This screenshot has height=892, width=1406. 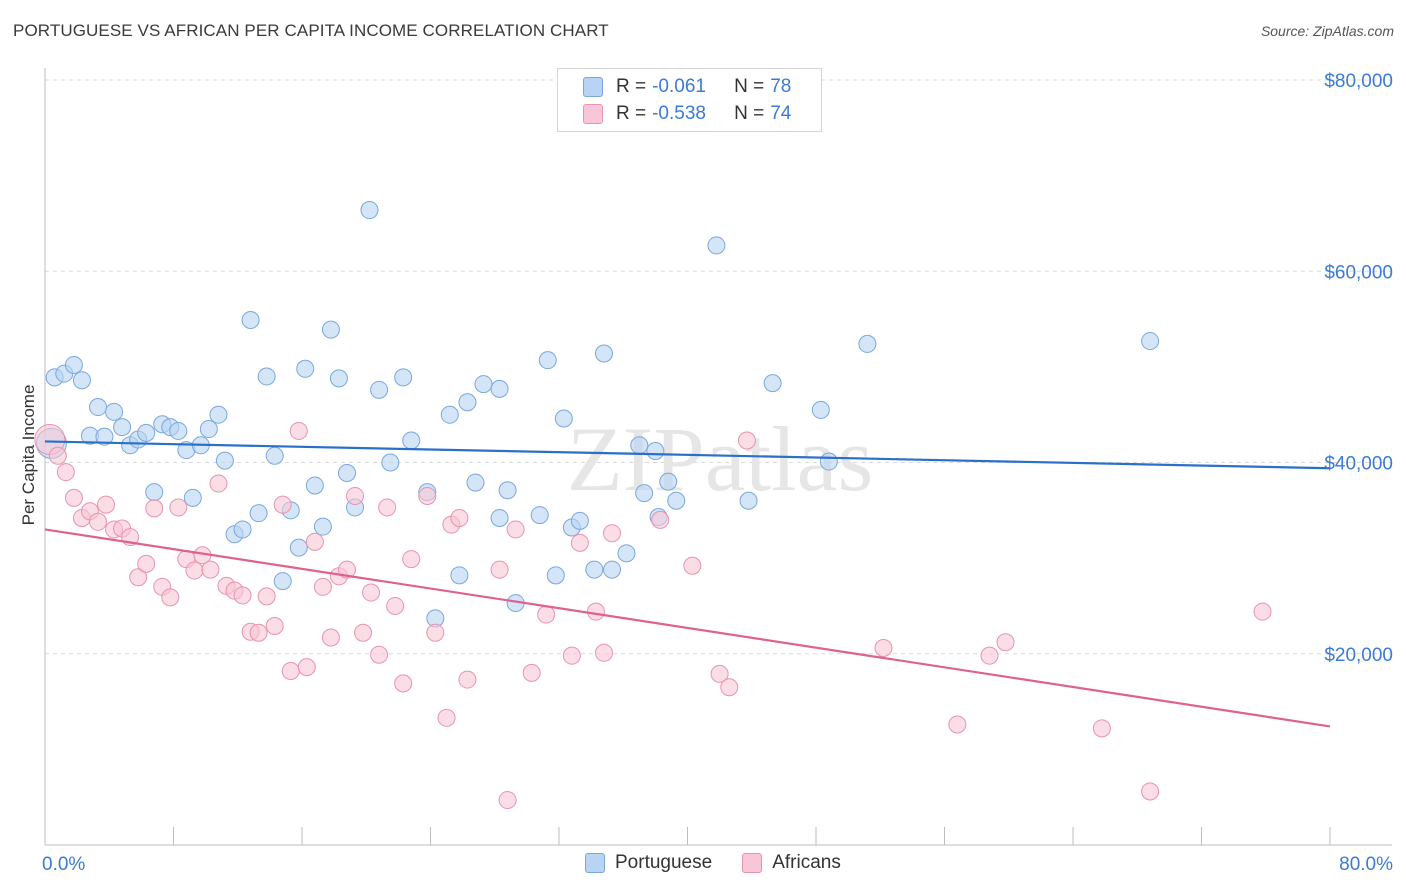 What do you see at coordinates (631, 113) in the screenshot?
I see `legend-r-label: R =` at bounding box center [631, 113].